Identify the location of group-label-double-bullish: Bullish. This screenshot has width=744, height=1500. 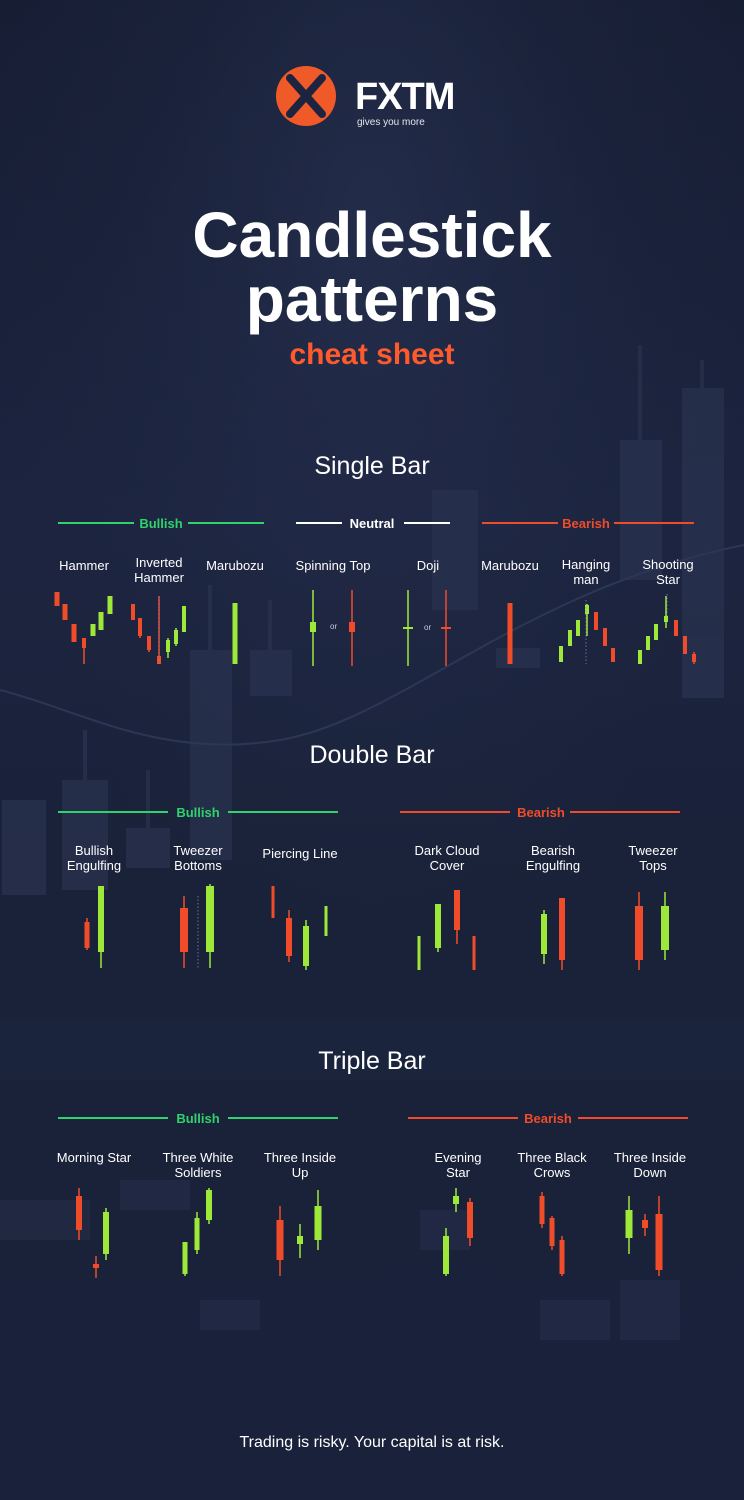
(198, 812).